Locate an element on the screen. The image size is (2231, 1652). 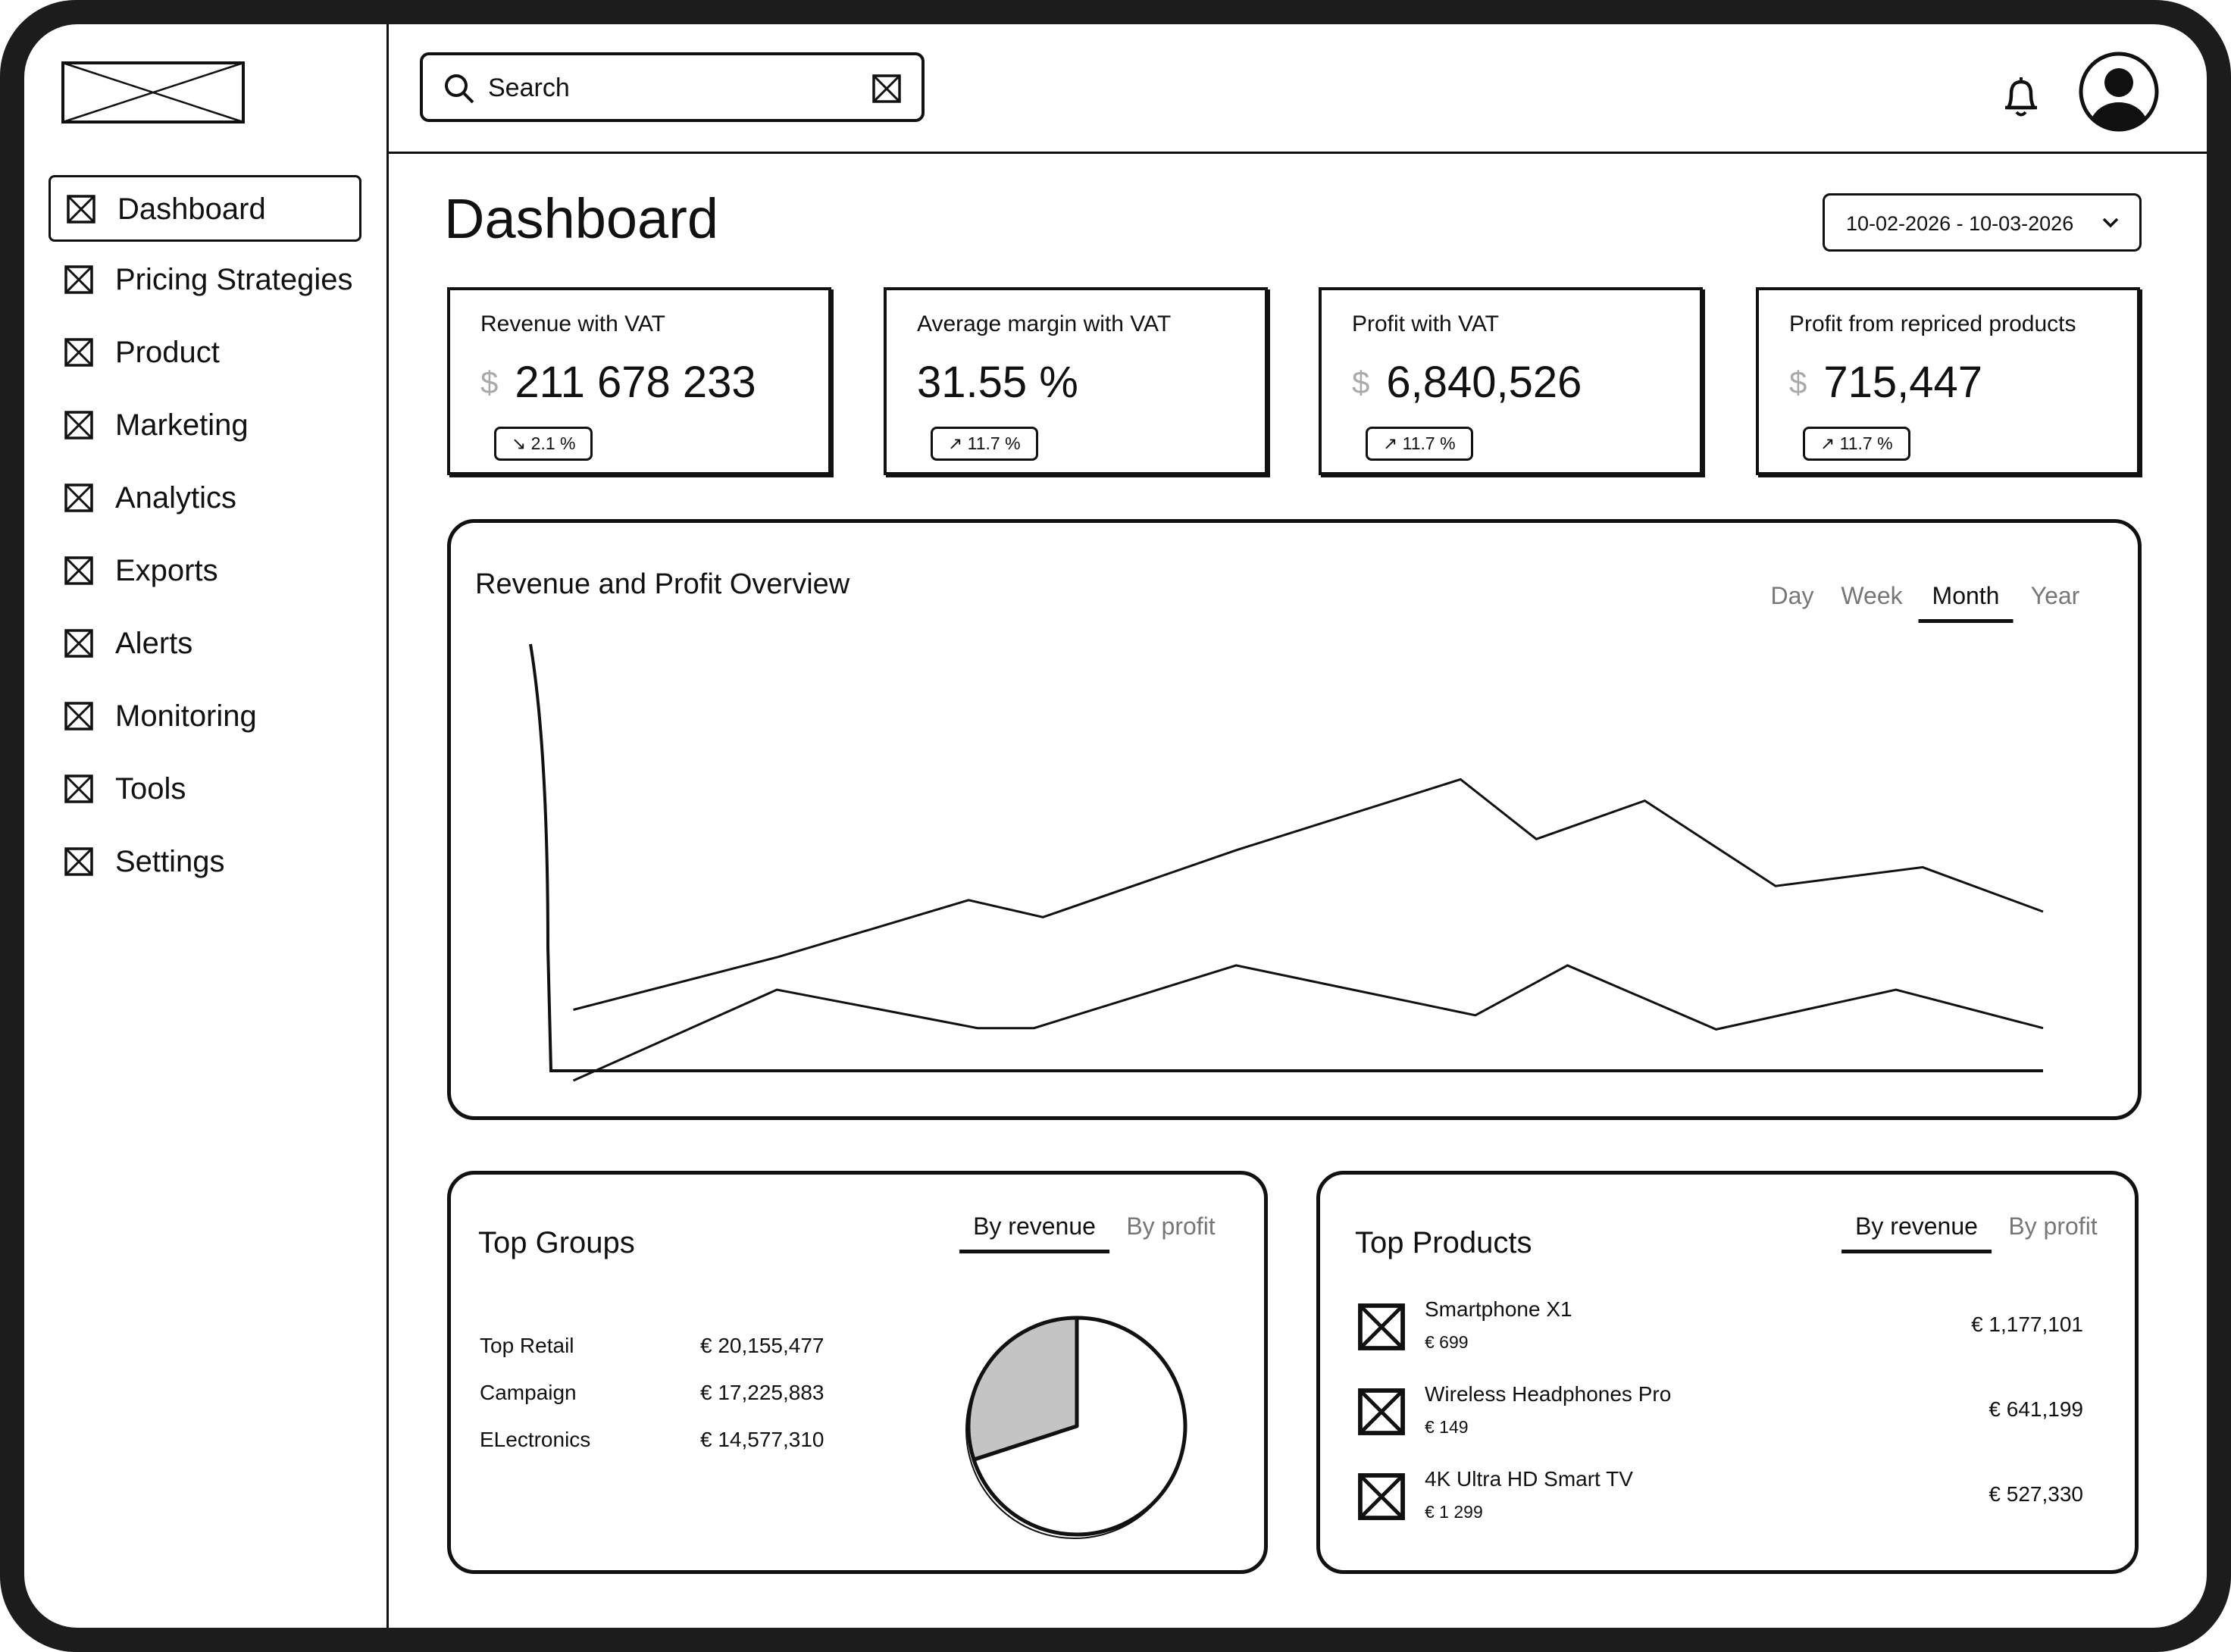
pie-chart is located at coordinates (1076, 1427).